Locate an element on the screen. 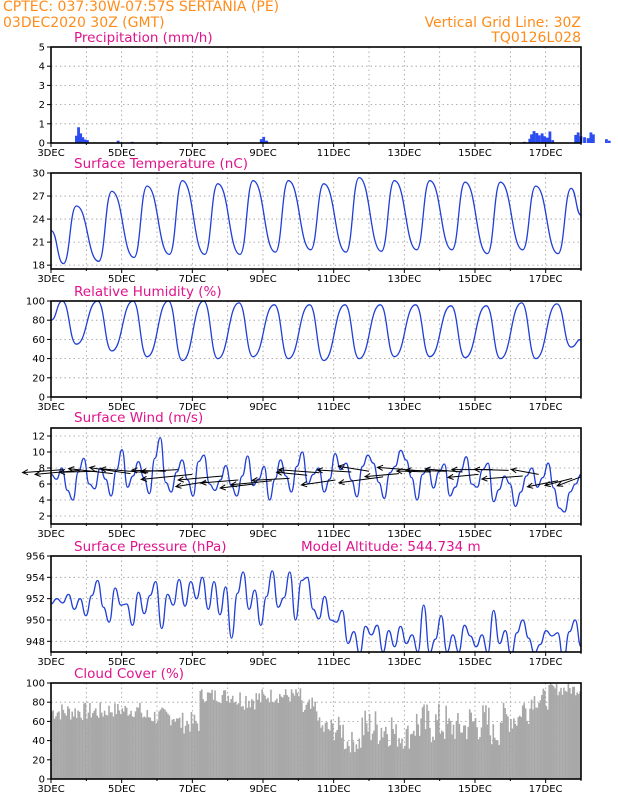 The image size is (618, 800). panel-frame is located at coordinates (316, 731).